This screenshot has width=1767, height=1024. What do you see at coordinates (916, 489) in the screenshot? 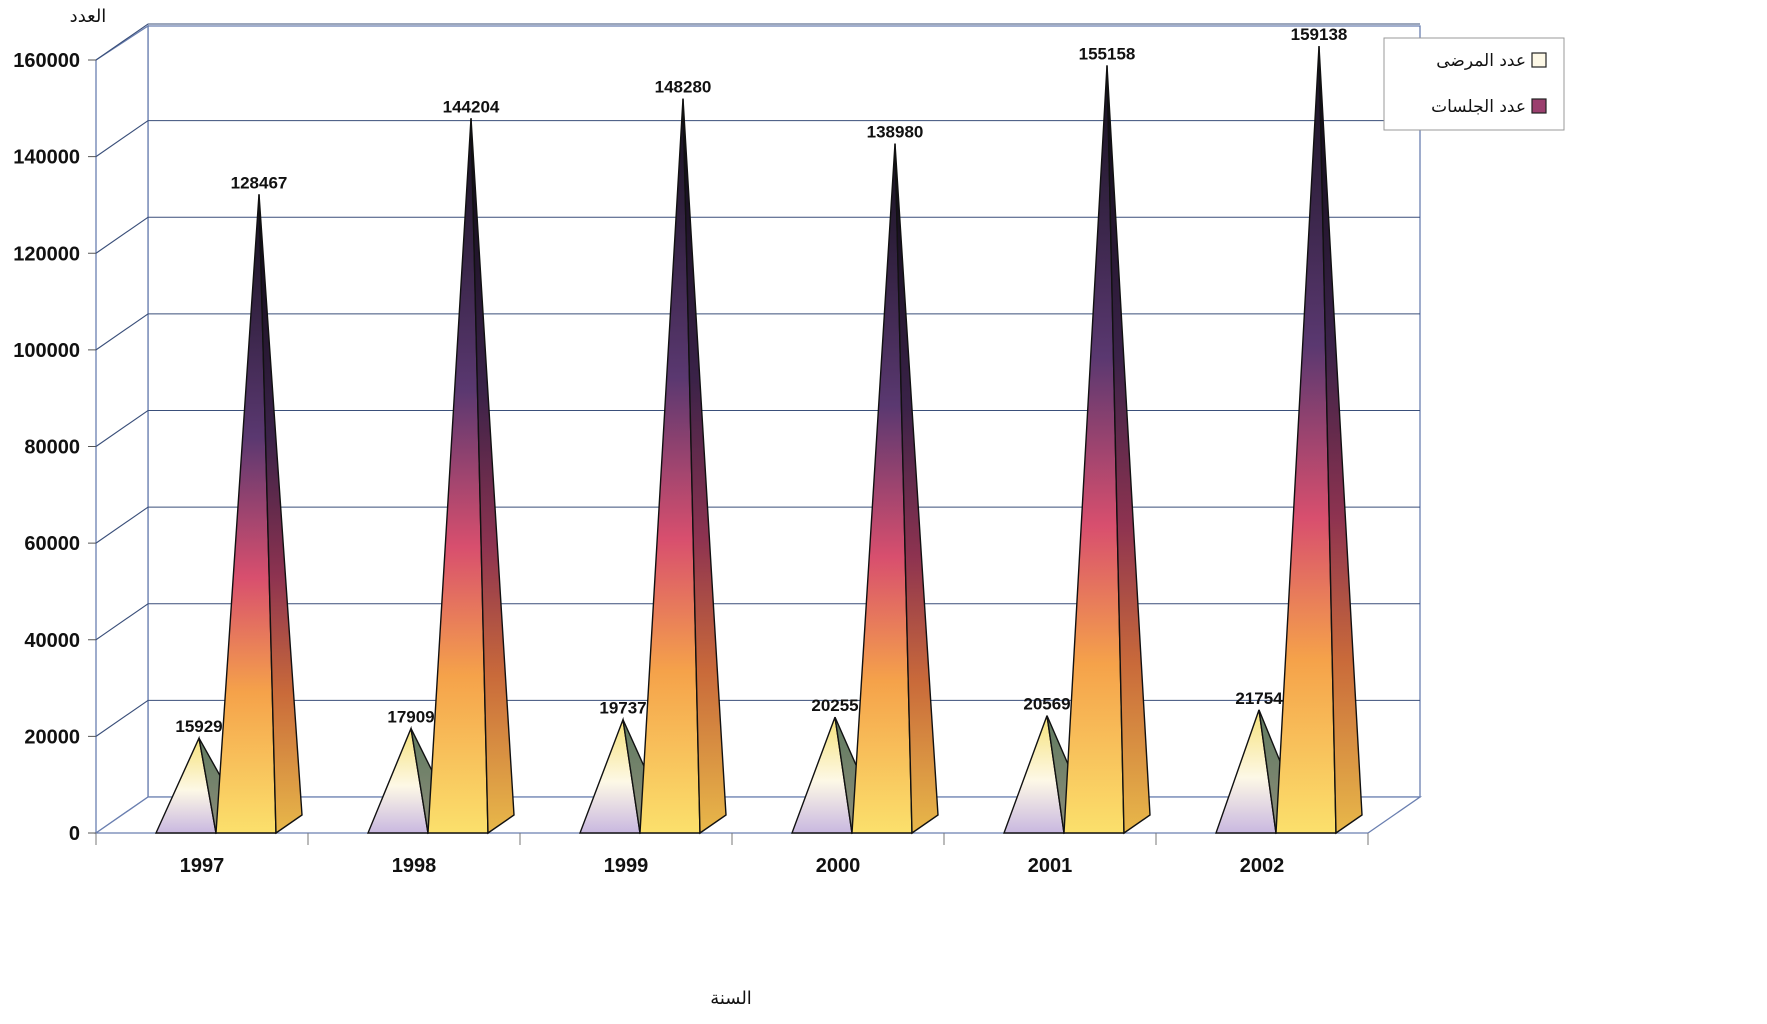
I see `sessions-bar-2000-side` at bounding box center [916, 489].